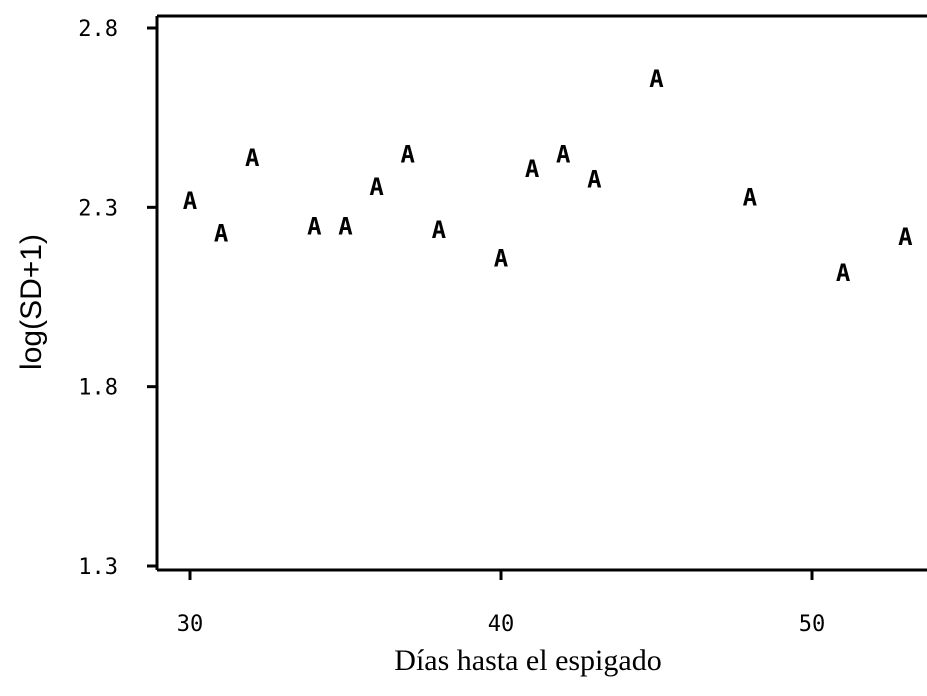 The height and width of the screenshot is (696, 927). What do you see at coordinates (501, 624) in the screenshot?
I see `x-tick-label: 40` at bounding box center [501, 624].